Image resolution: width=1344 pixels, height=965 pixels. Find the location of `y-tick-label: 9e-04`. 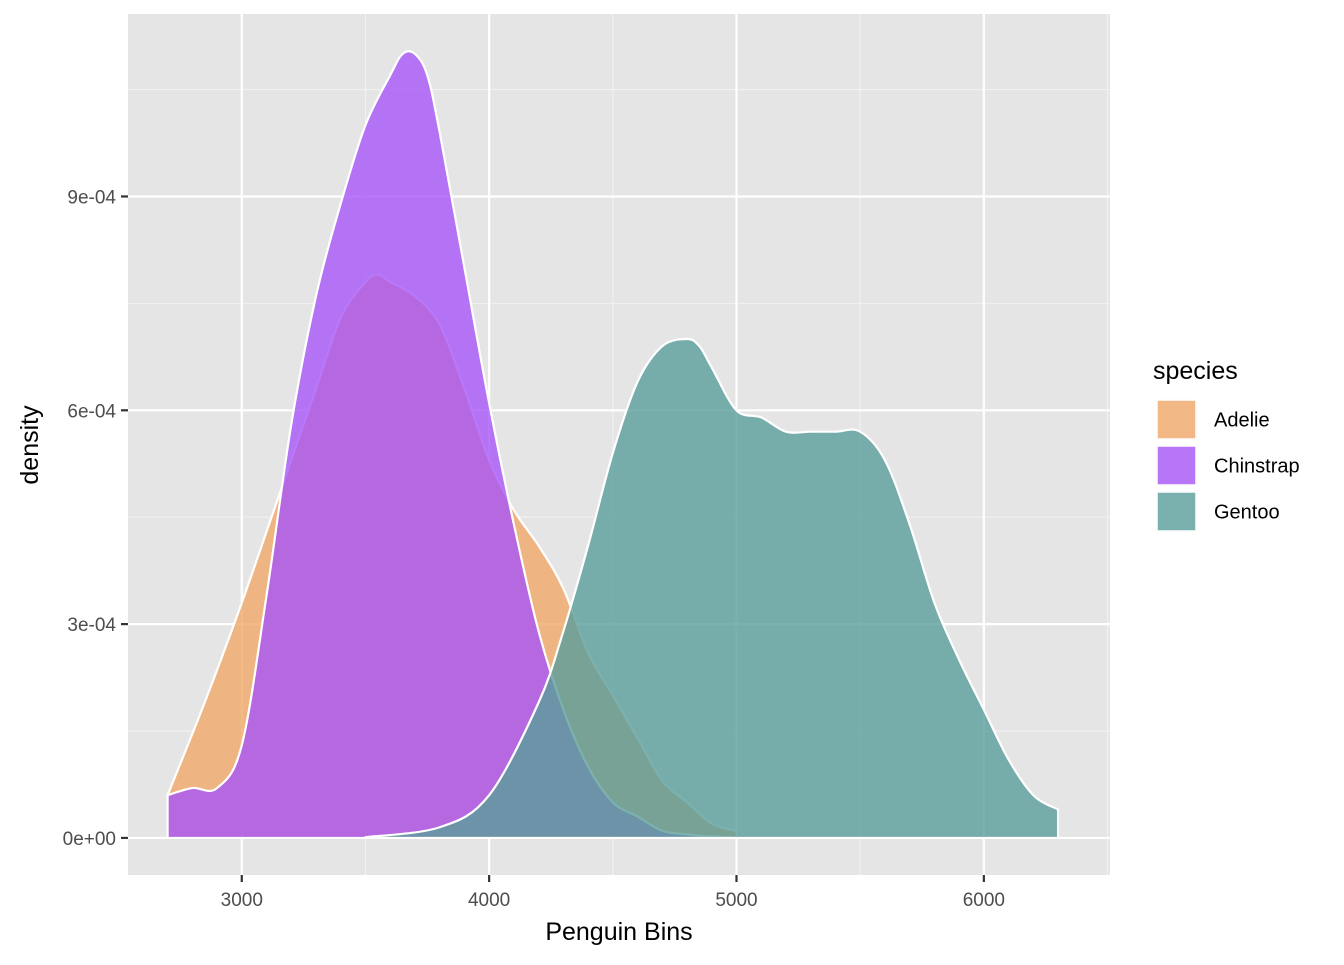

y-tick-label: 9e-04 is located at coordinates (91, 197).